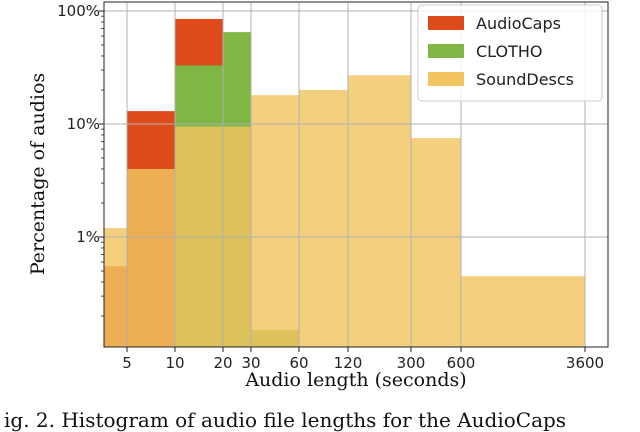  Describe the element at coordinates (518, 23) in the screenshot. I see `legend-label-audiocaps: AudioCaps` at that location.